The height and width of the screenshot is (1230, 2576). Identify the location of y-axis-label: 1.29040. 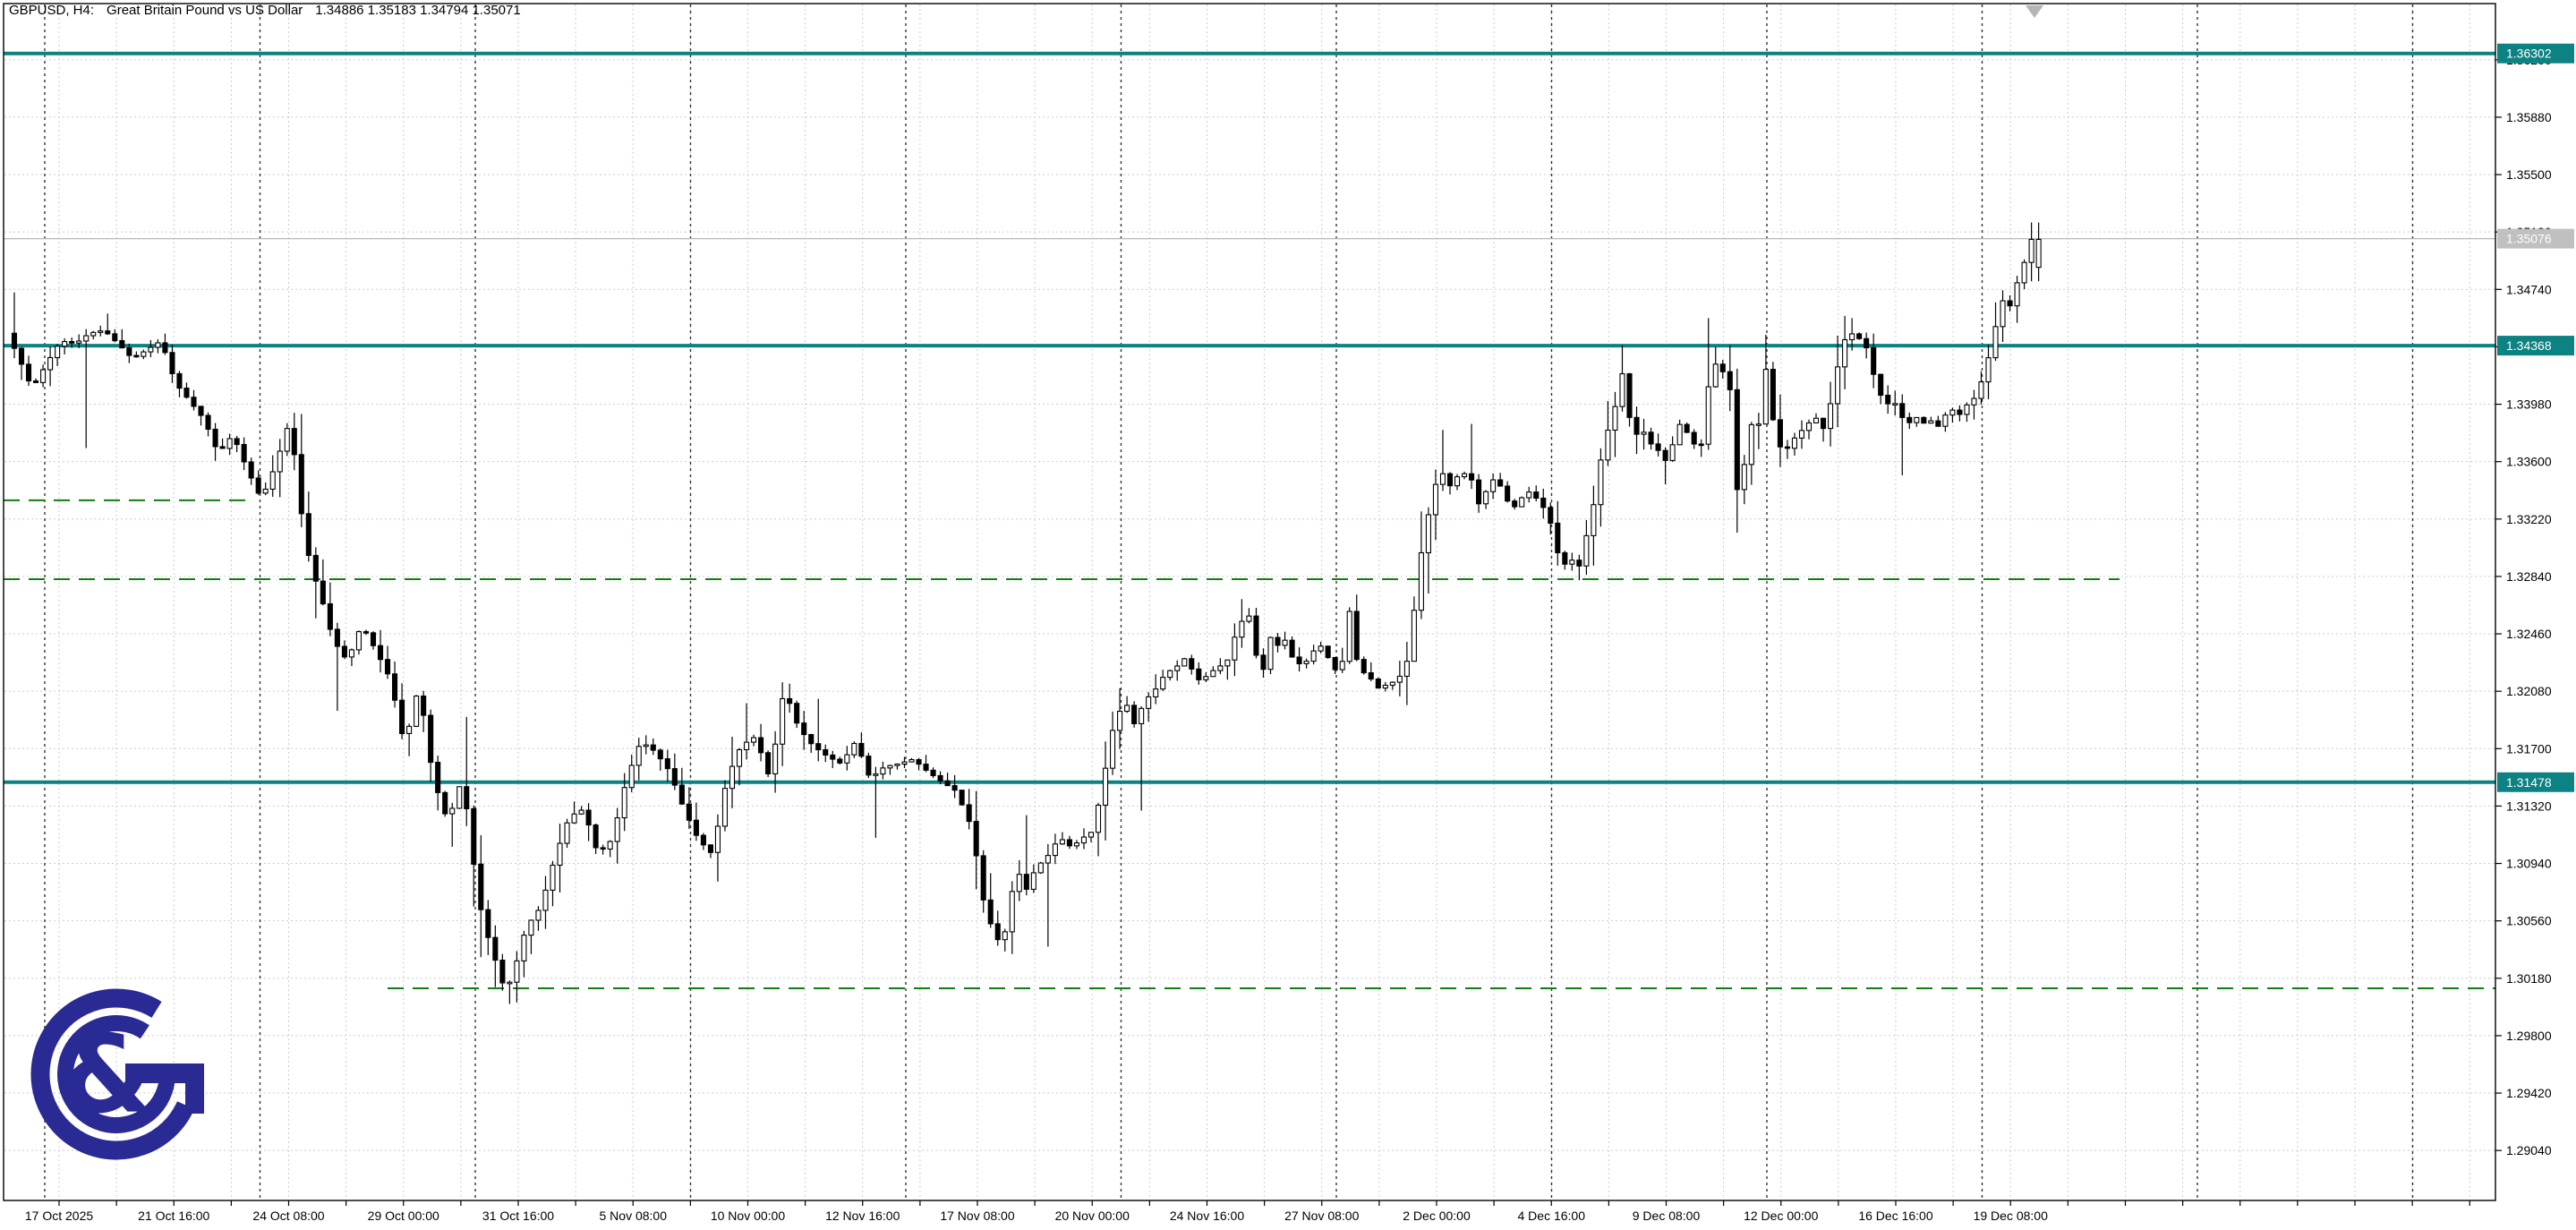
(2529, 1150).